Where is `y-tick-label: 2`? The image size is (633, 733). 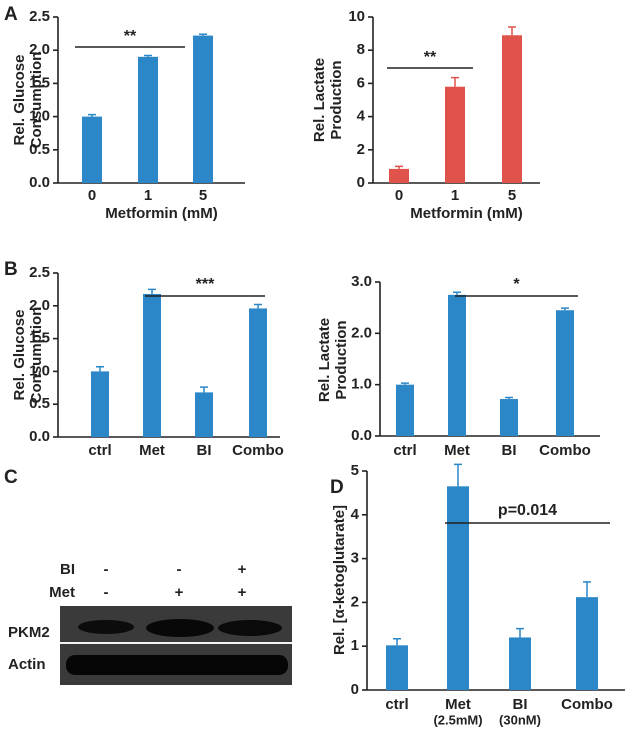 y-tick-label: 2 is located at coordinates (361, 149).